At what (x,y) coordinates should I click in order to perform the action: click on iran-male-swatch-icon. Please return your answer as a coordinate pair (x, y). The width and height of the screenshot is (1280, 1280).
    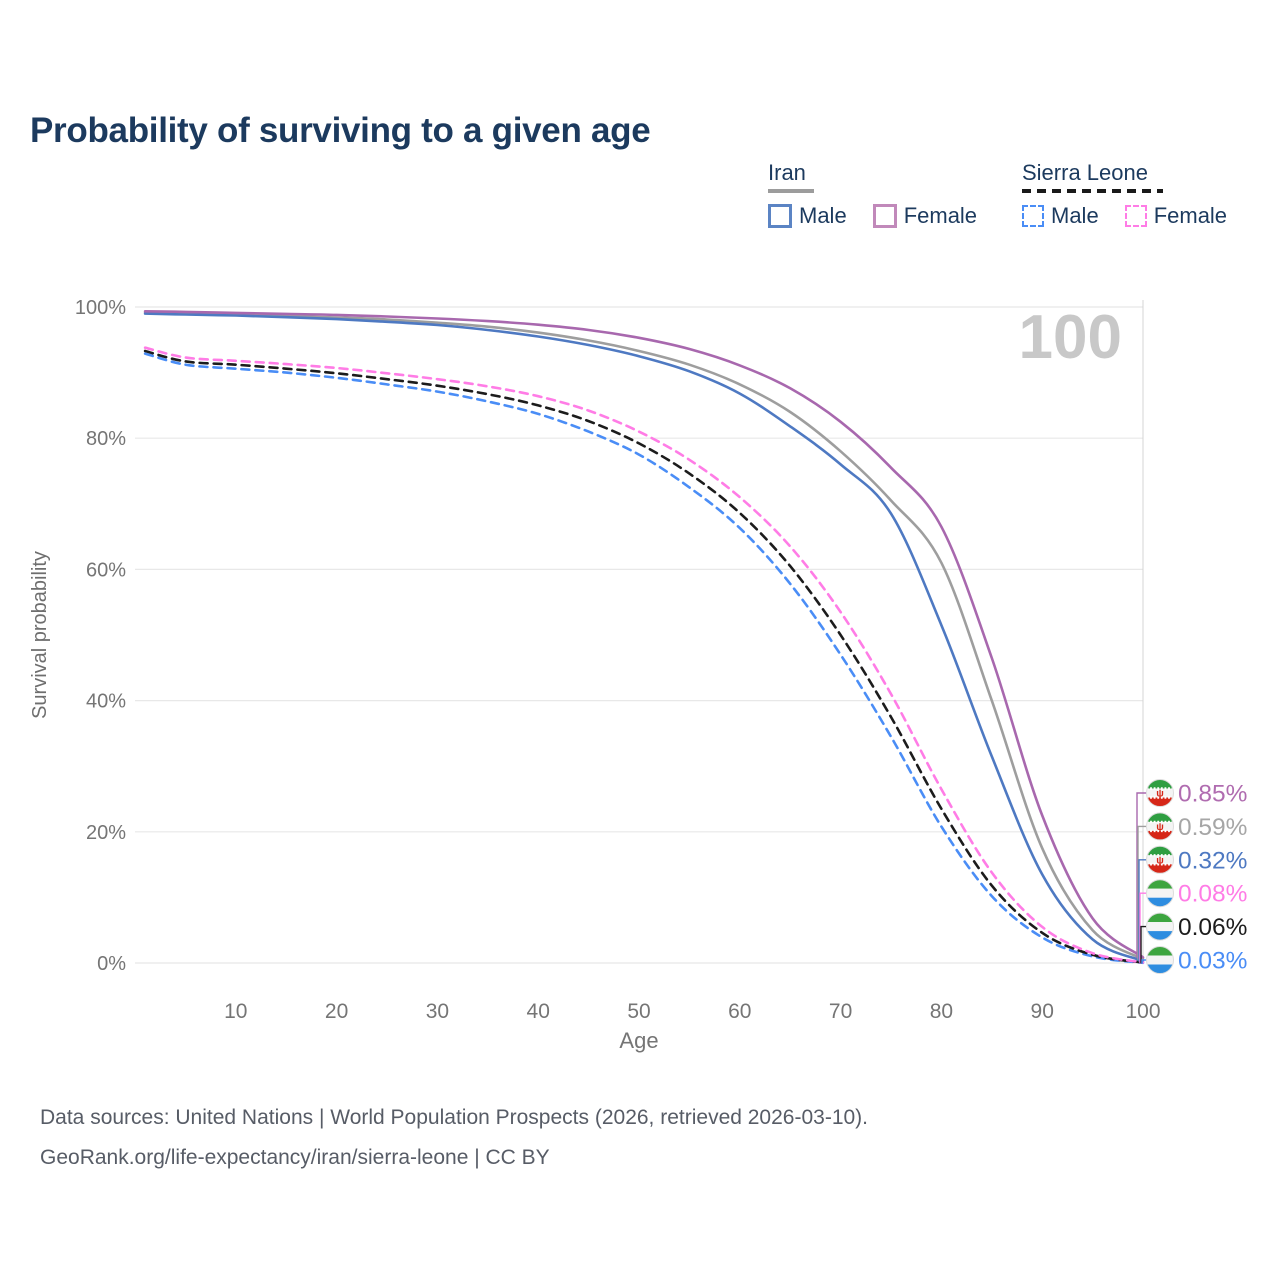
    Looking at the image, I should click on (780, 216).